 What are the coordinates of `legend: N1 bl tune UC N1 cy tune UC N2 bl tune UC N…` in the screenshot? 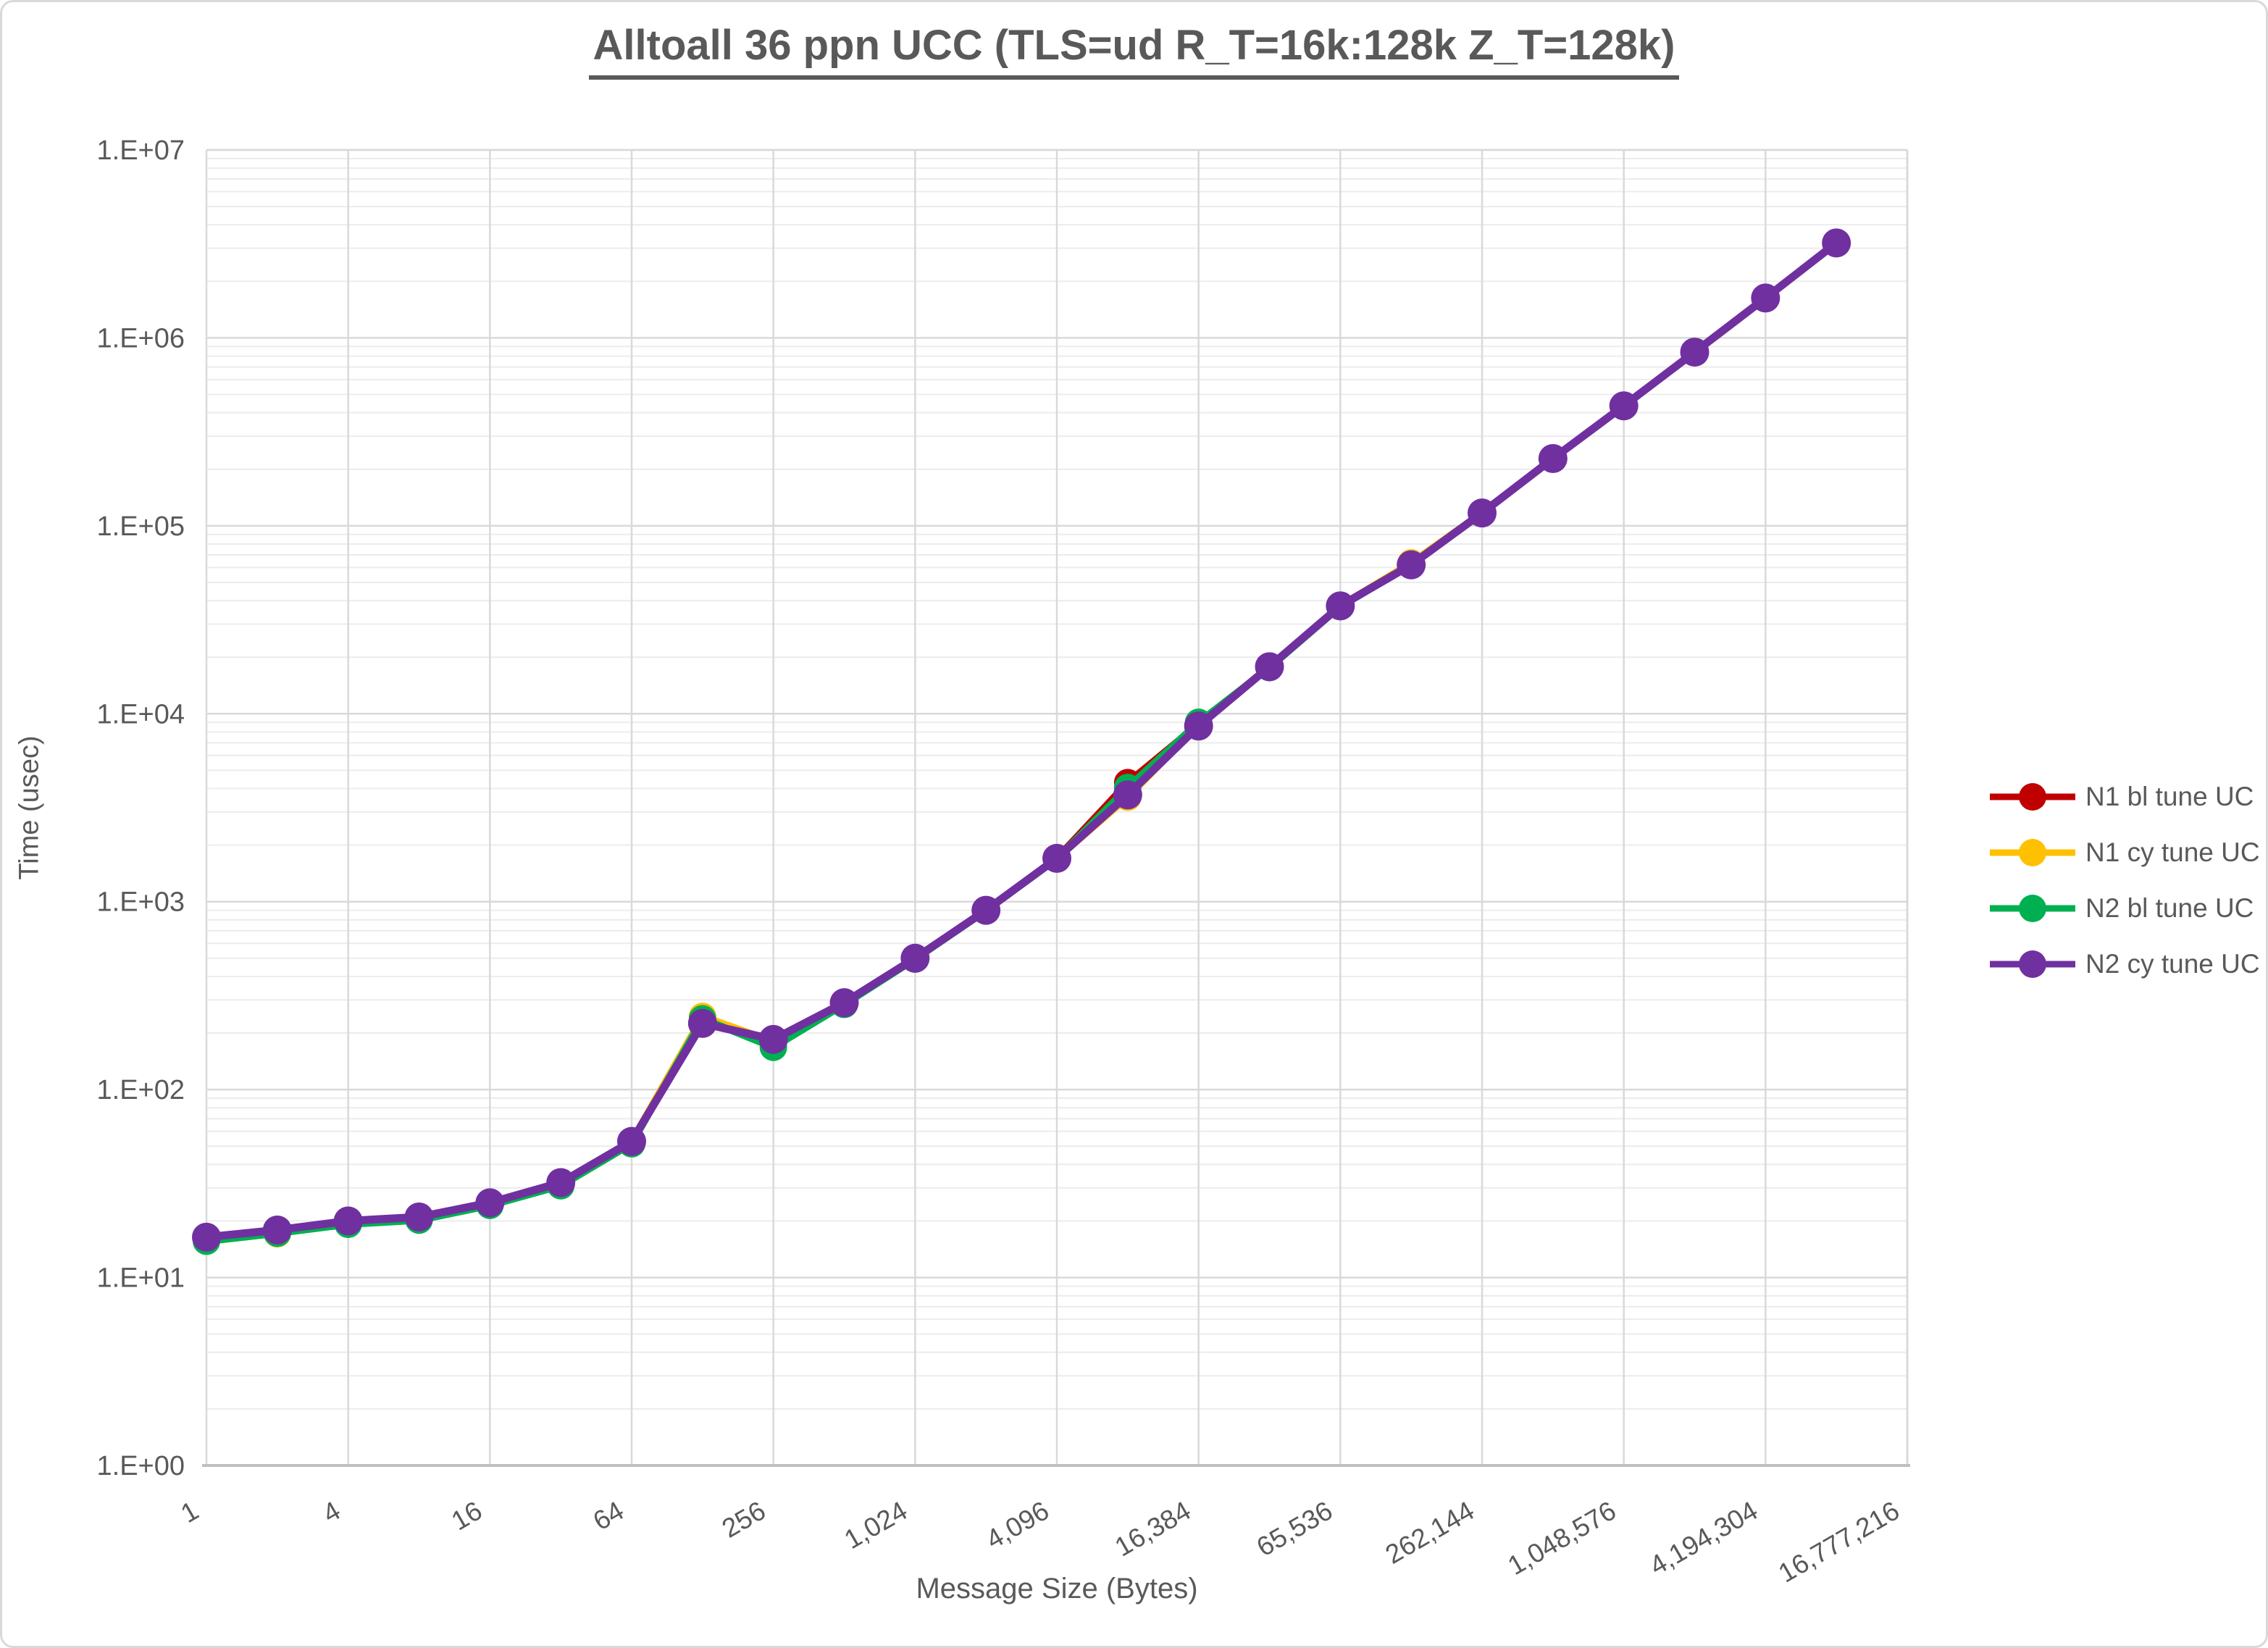 It's located at (2124, 880).